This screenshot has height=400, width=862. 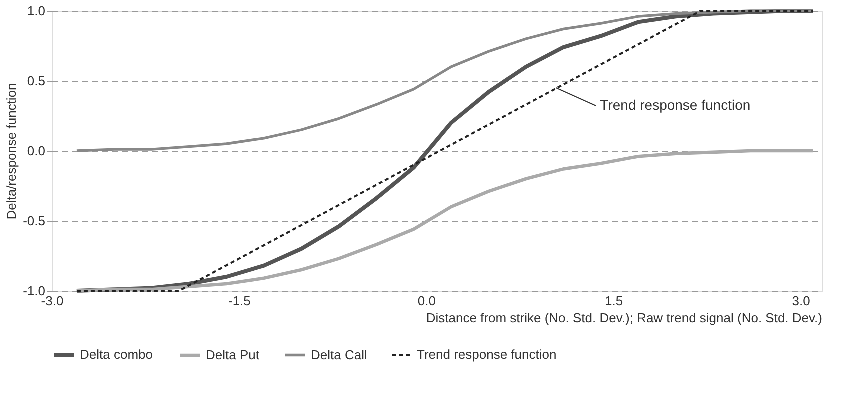 What do you see at coordinates (34, 221) in the screenshot?
I see `y-tick-label: -0.5` at bounding box center [34, 221].